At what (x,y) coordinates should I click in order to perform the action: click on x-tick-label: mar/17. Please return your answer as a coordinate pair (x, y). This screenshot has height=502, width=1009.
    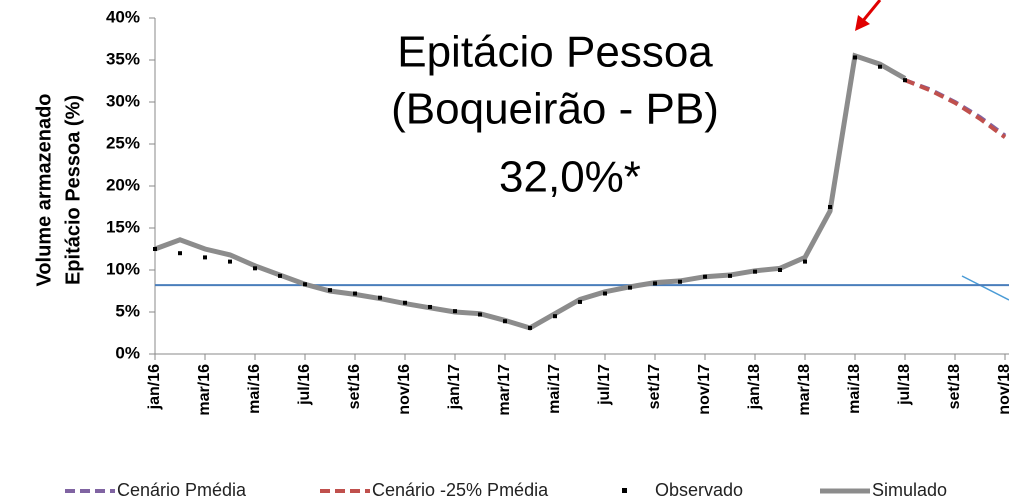
    Looking at the image, I should click on (504, 390).